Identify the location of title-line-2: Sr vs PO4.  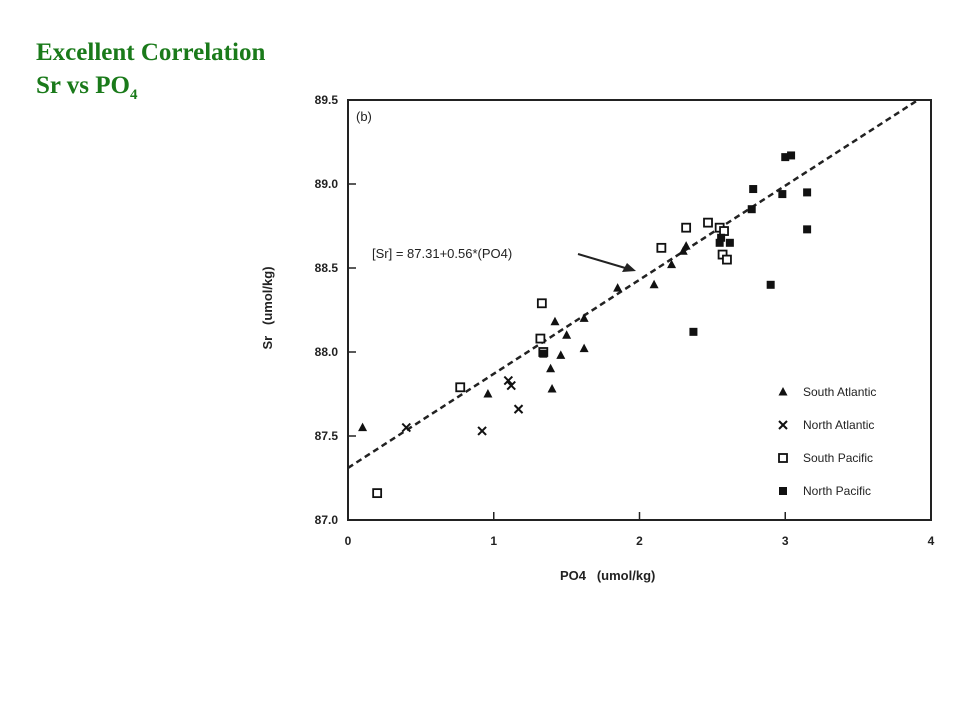
(150, 87).